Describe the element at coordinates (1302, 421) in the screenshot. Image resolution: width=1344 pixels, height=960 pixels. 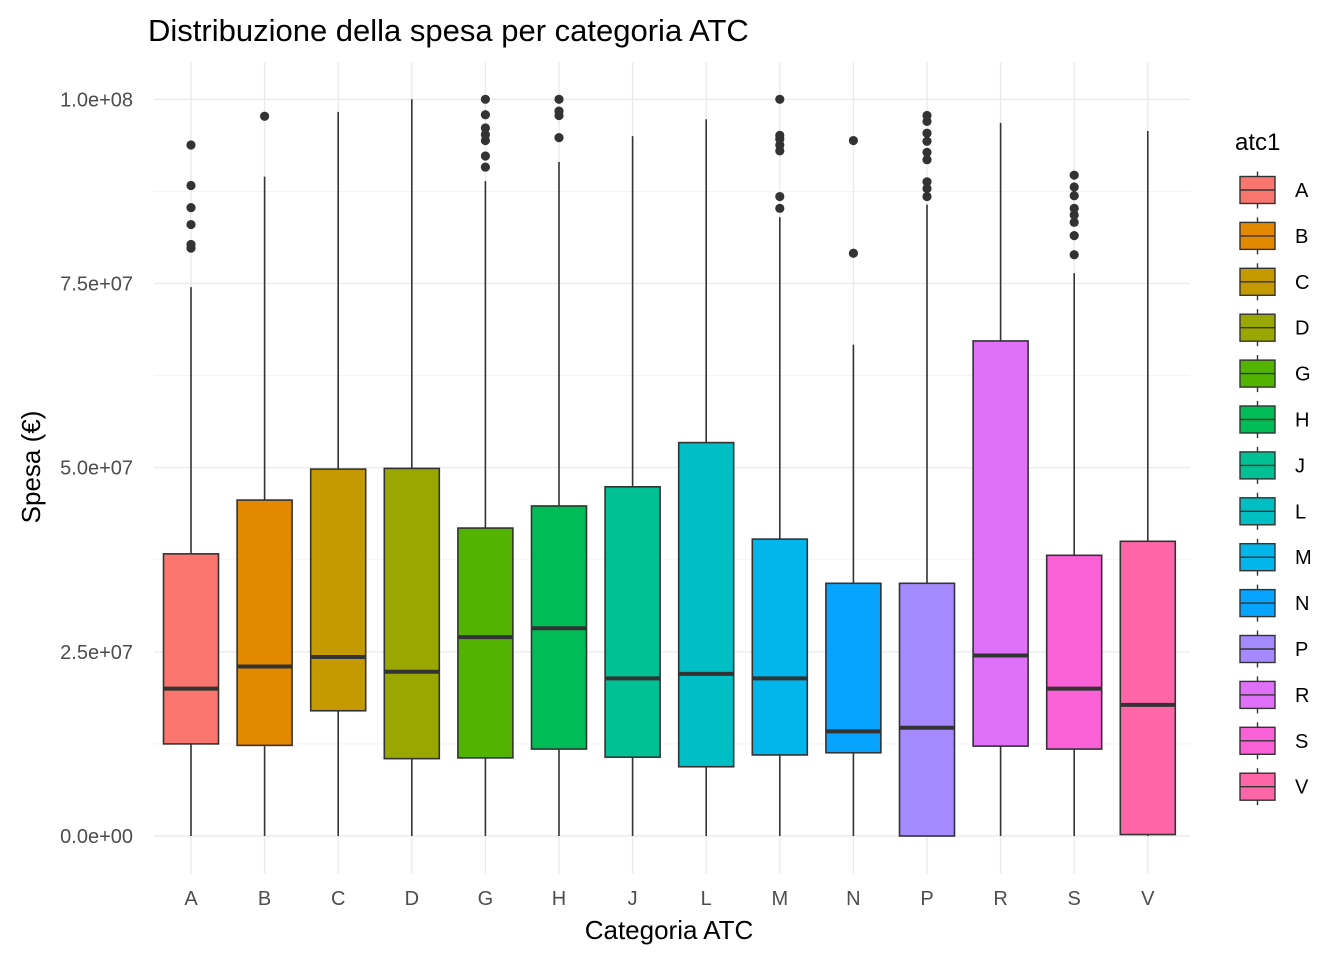
I see `legend-label: H` at that location.